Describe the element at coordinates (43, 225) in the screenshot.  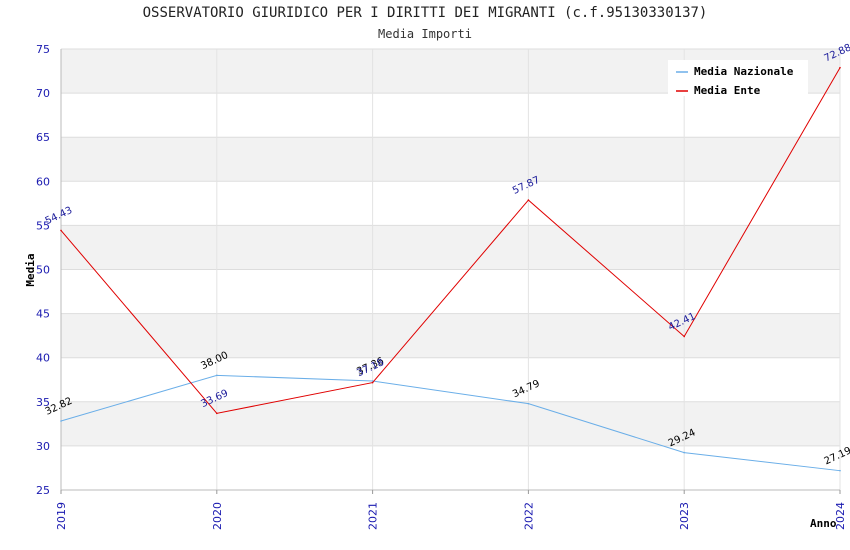
I see `y-tick-label-55: 55` at that location.